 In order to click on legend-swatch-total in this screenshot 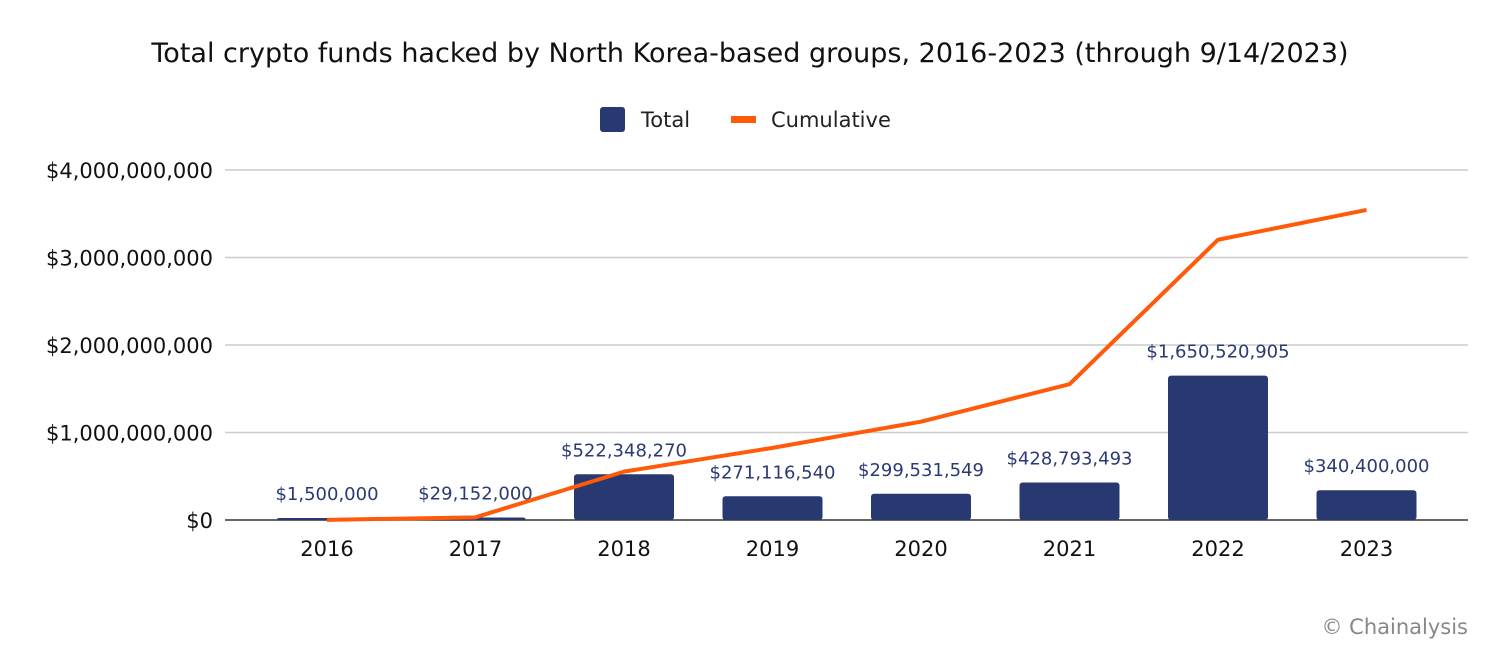, I will do `click(612, 119)`.